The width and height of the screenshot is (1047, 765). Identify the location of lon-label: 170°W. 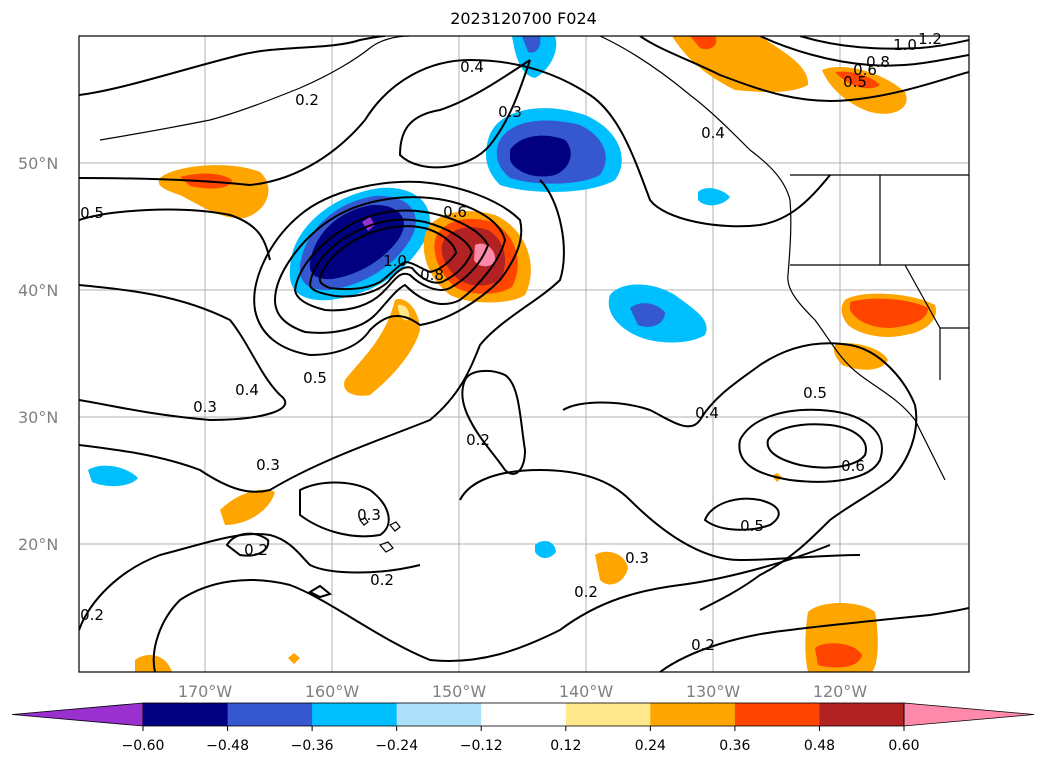
(205, 691).